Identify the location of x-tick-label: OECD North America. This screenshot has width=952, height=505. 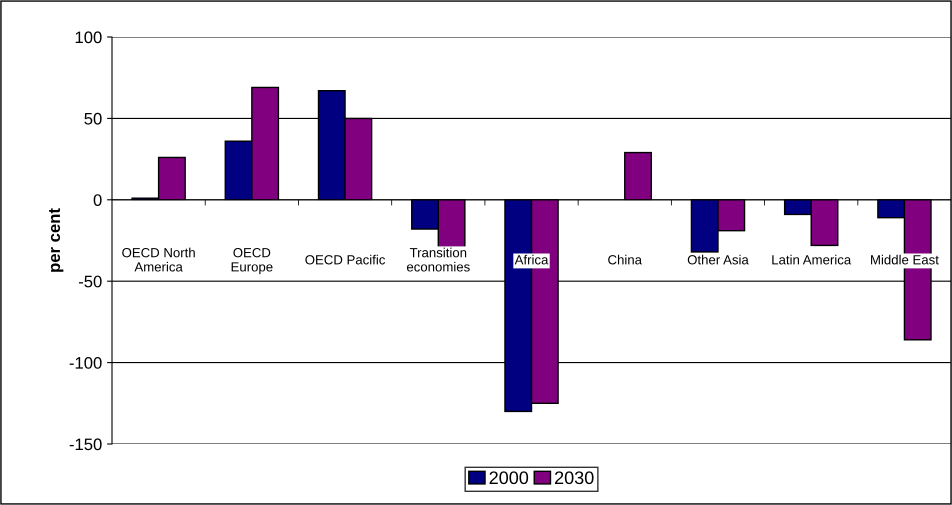
(158, 260).